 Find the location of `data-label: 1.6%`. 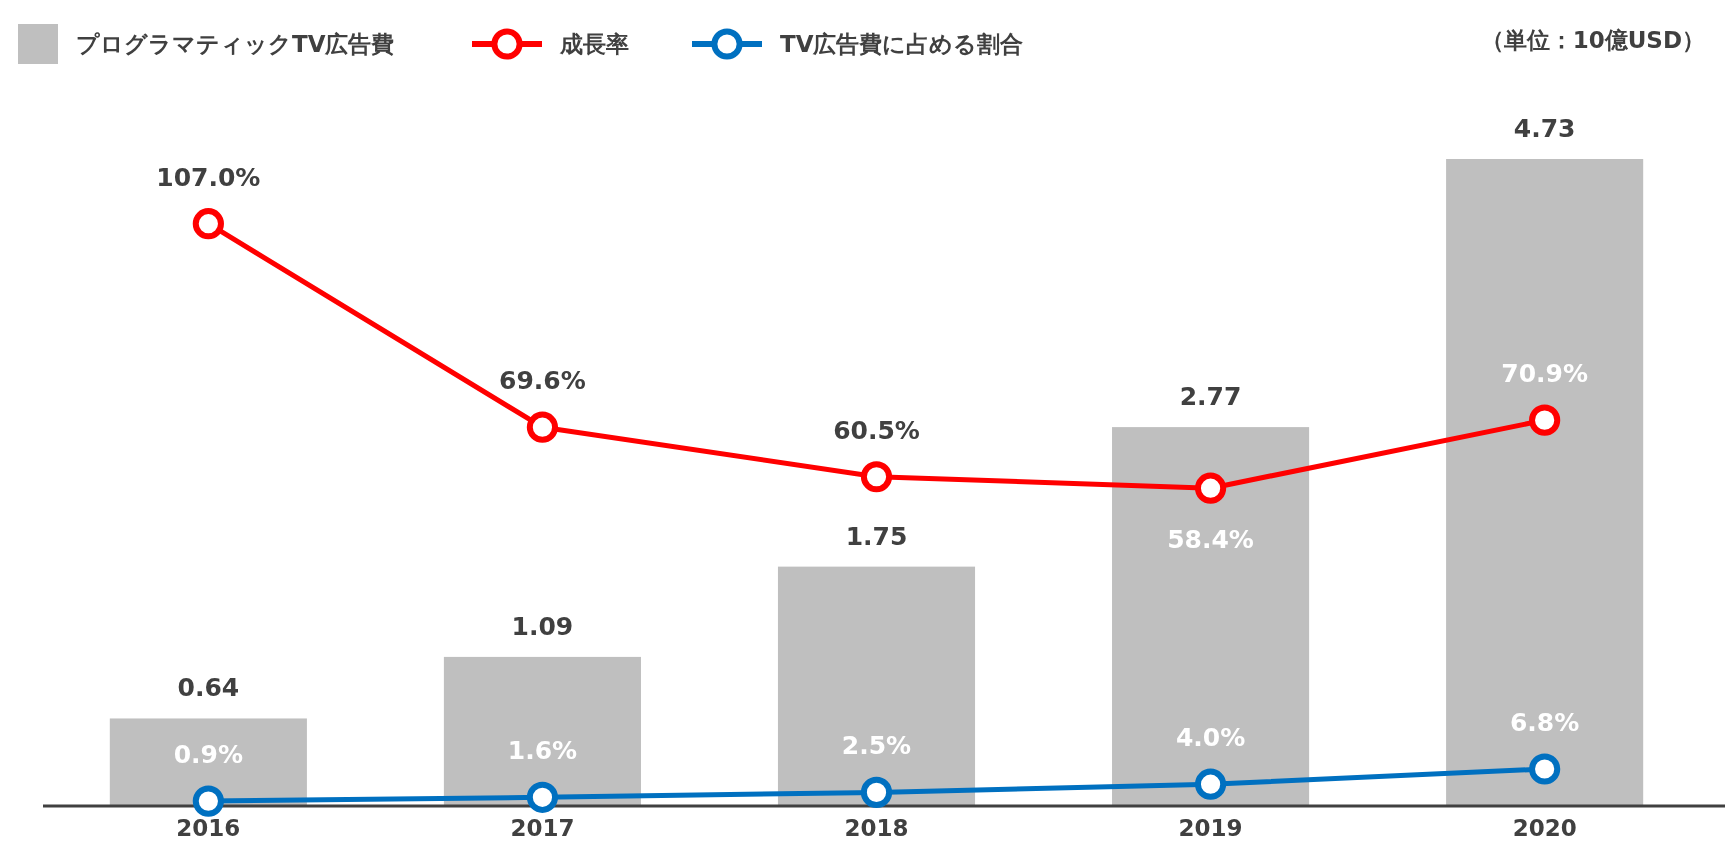

data-label: 1.6% is located at coordinates (542, 751).